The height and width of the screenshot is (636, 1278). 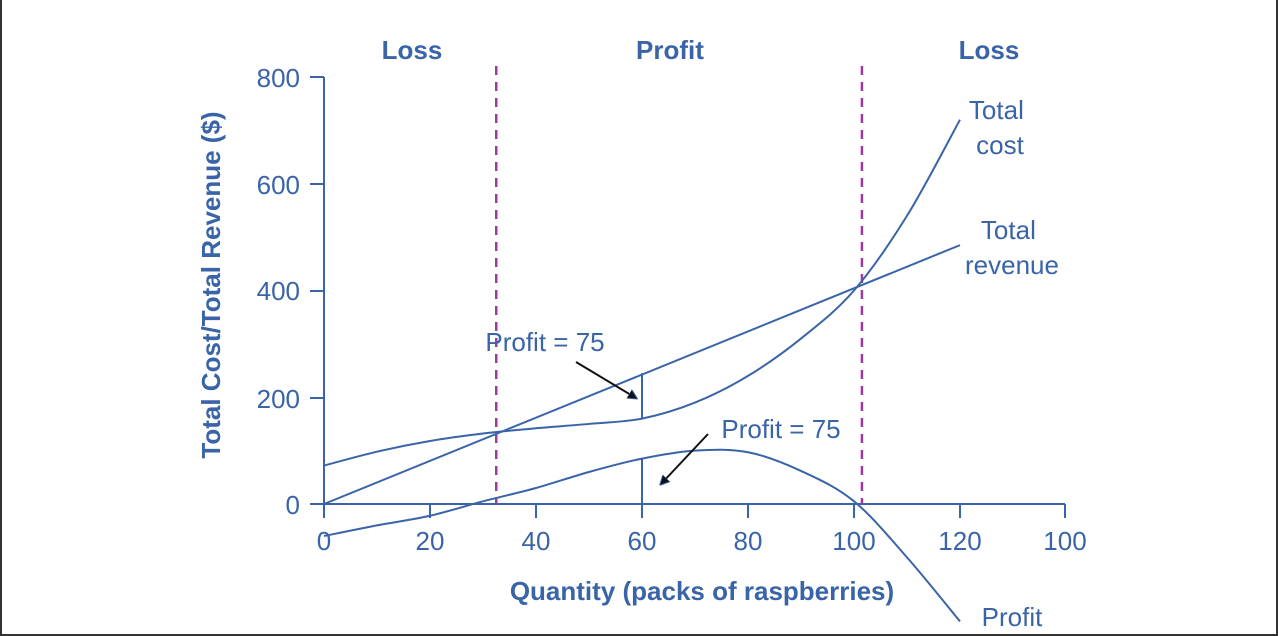 What do you see at coordinates (293, 505) in the screenshot?
I see `y-tick-label-0: 0` at bounding box center [293, 505].